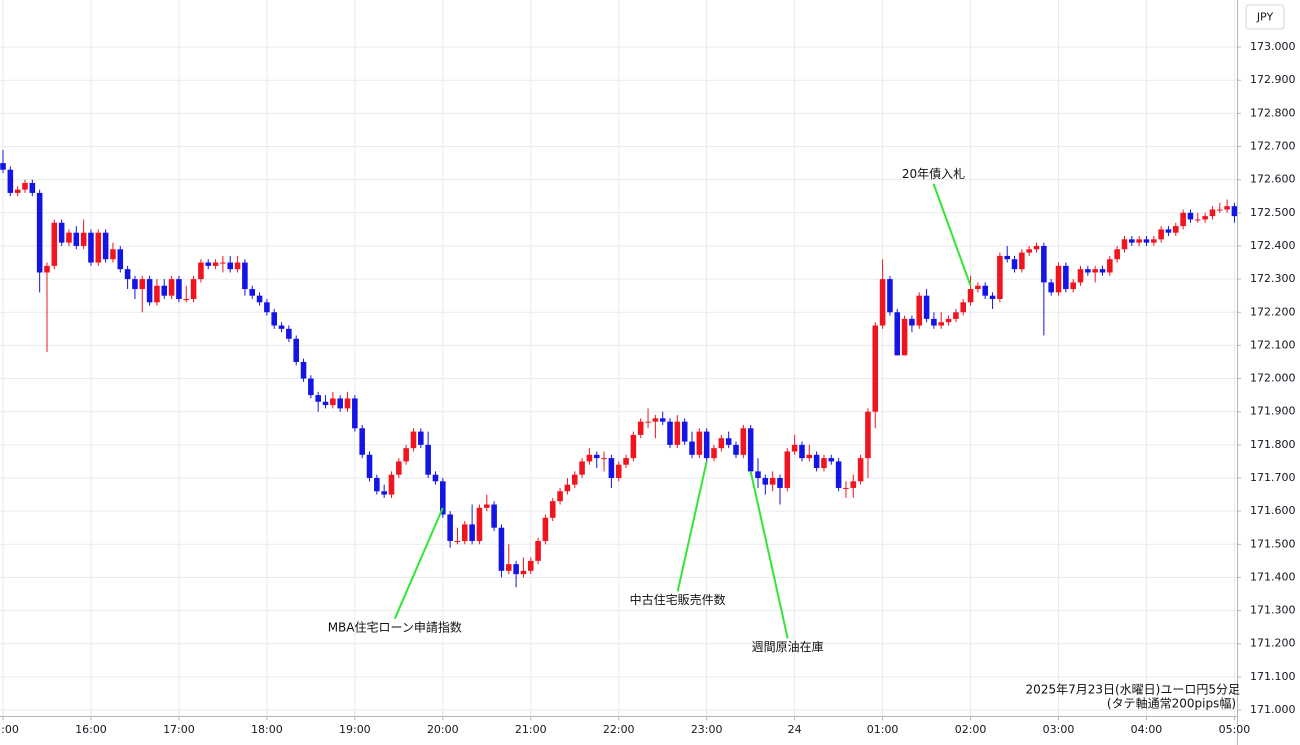 This screenshot has height=745, width=1300. I want to click on y-tick-label: 172.900, so click(1273, 79).